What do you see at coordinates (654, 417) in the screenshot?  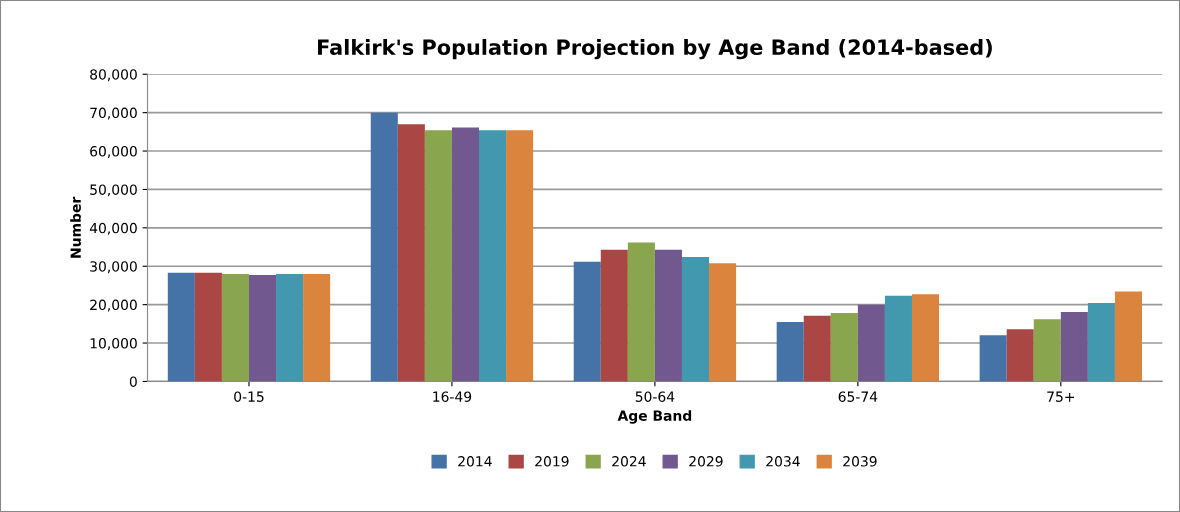 I see `x-axis-title: Age Band` at bounding box center [654, 417].